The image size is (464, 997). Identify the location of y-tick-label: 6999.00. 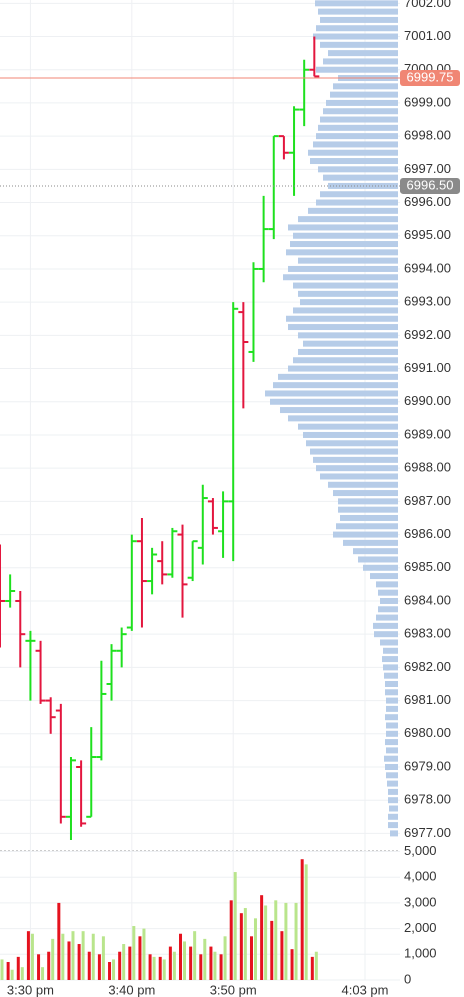
(427, 101).